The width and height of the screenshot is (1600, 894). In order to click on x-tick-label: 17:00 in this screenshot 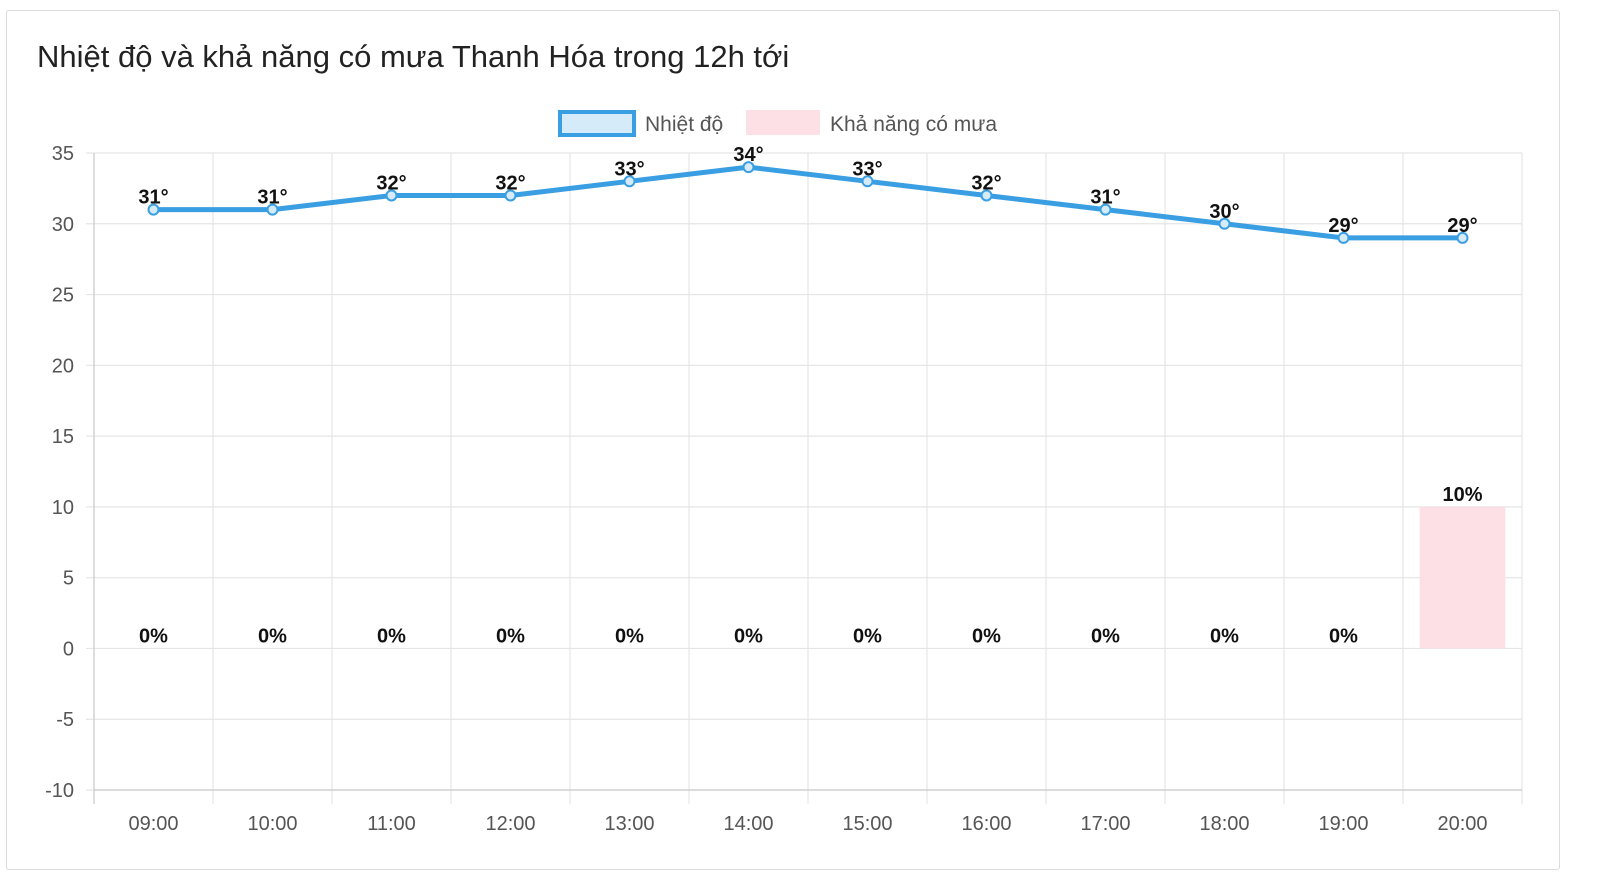, I will do `click(1105, 824)`.